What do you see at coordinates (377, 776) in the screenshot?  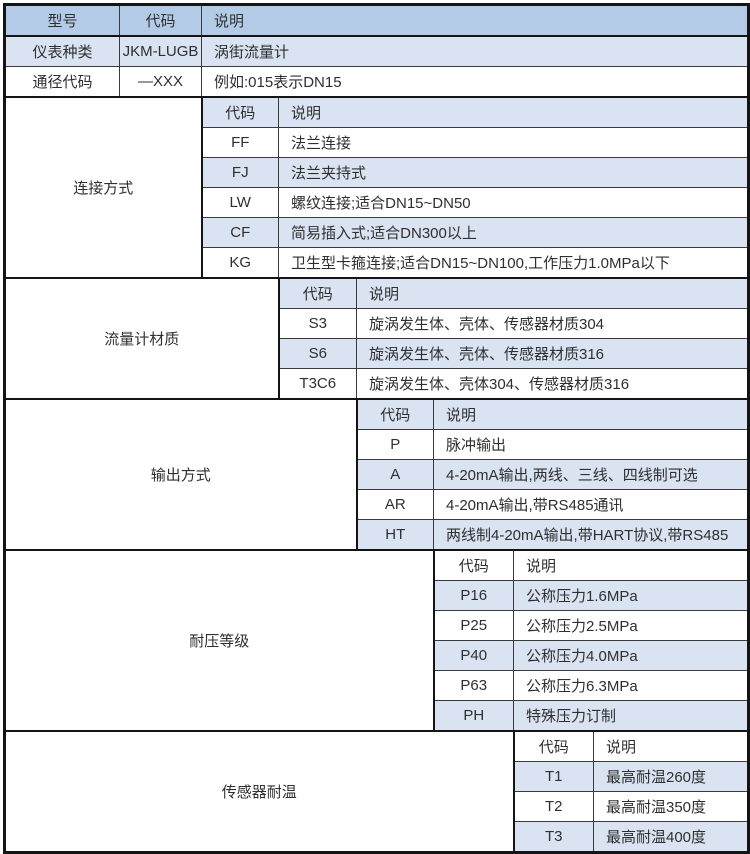 I see `table-row: T1 最高耐温260度` at bounding box center [377, 776].